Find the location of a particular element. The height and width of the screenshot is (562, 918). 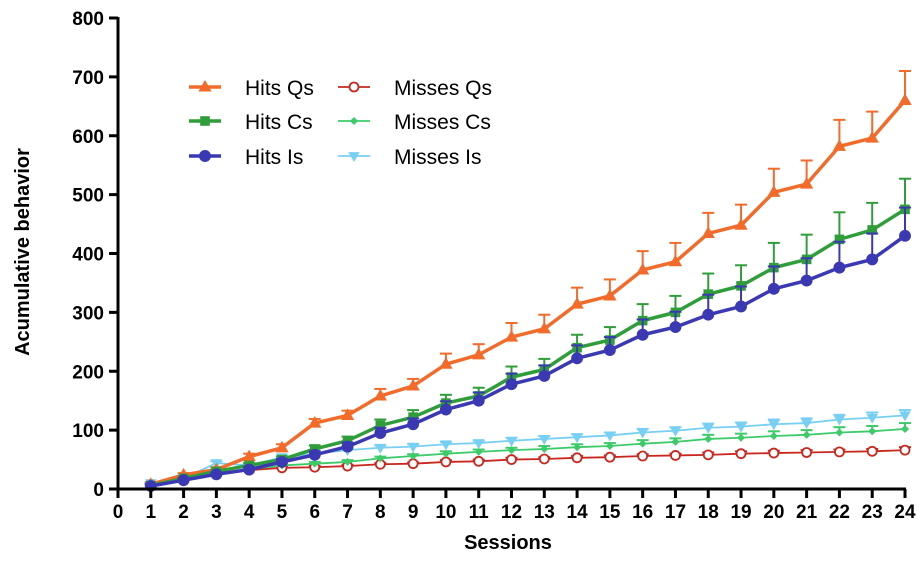

series-line is located at coordinates (528, 467).